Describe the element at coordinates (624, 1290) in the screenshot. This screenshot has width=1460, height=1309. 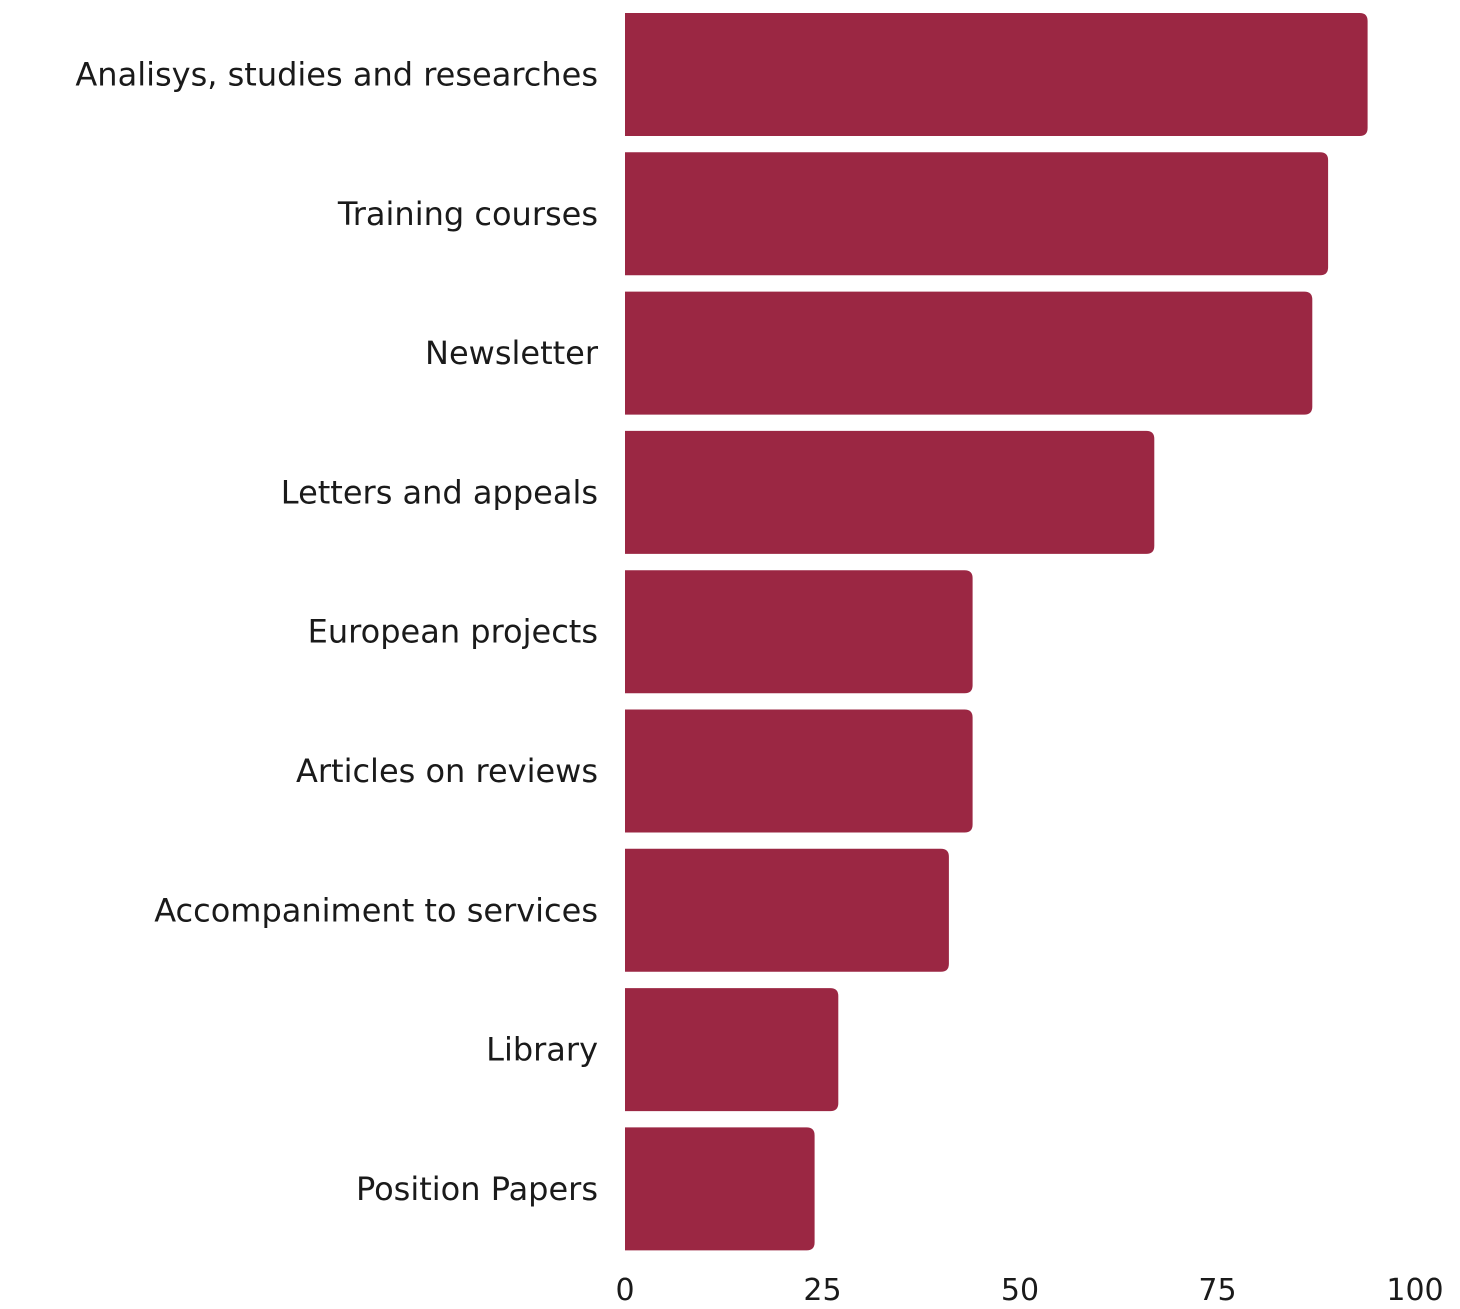
I see `x-tick-label-0: 0` at that location.